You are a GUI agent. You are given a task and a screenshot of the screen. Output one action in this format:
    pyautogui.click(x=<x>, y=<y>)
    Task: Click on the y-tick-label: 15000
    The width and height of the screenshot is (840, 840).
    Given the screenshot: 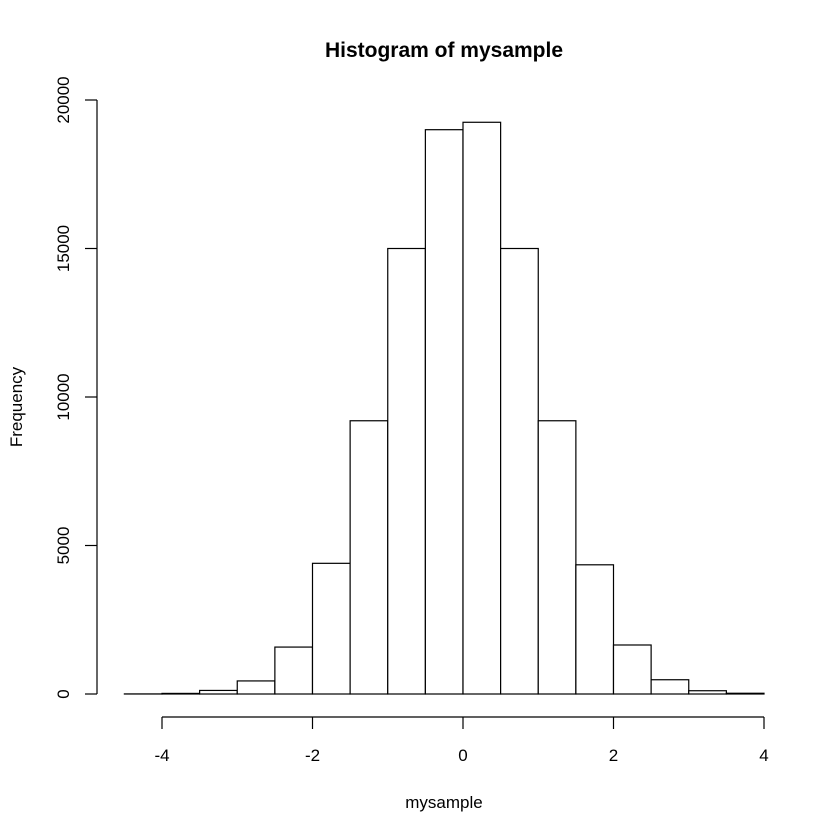 What is the action you would take?
    pyautogui.click(x=63, y=248)
    